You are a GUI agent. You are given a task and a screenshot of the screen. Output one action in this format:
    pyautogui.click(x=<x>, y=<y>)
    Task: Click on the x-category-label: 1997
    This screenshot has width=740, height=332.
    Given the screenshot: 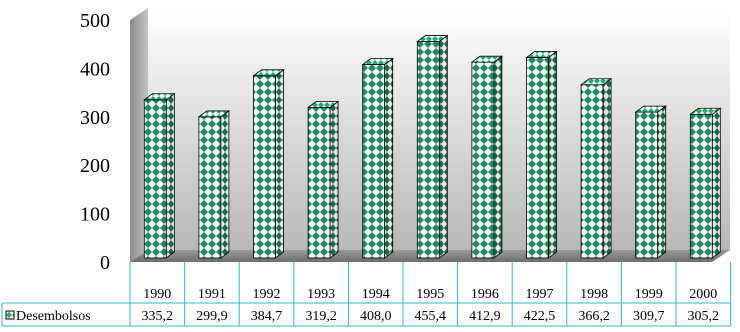 What is the action you would take?
    pyautogui.click(x=540, y=294)
    